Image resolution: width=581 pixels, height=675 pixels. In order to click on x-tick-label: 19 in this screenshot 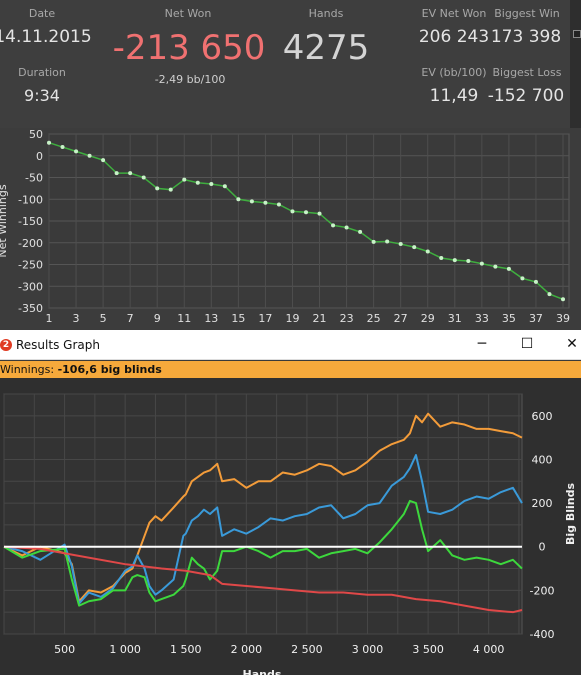, I will do `click(292, 318)`.